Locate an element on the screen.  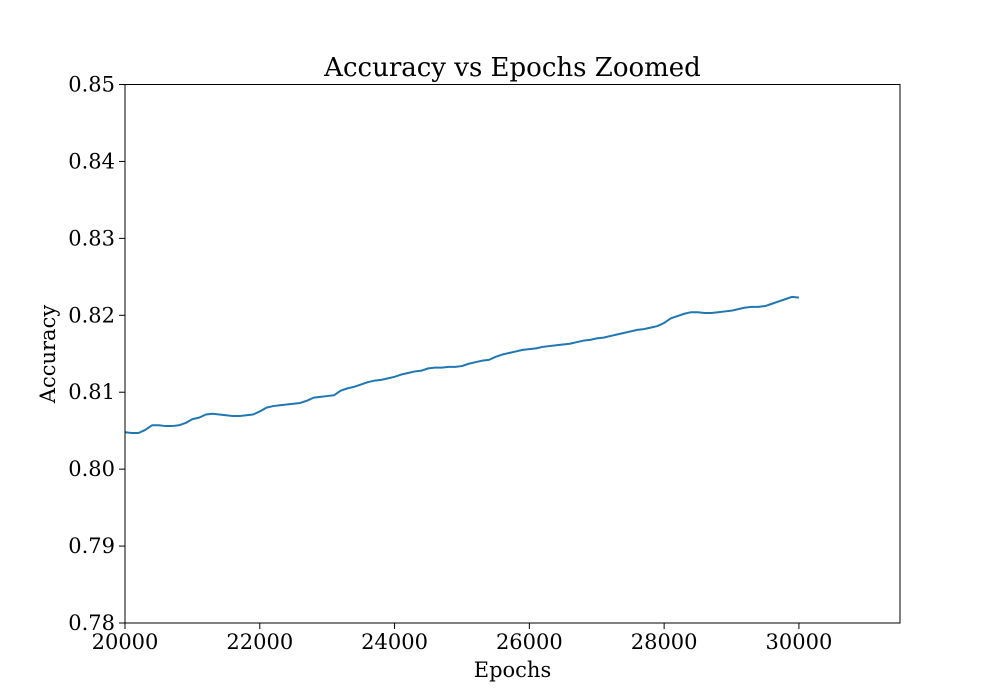
y-tick-label: 0.79 is located at coordinates (91, 546).